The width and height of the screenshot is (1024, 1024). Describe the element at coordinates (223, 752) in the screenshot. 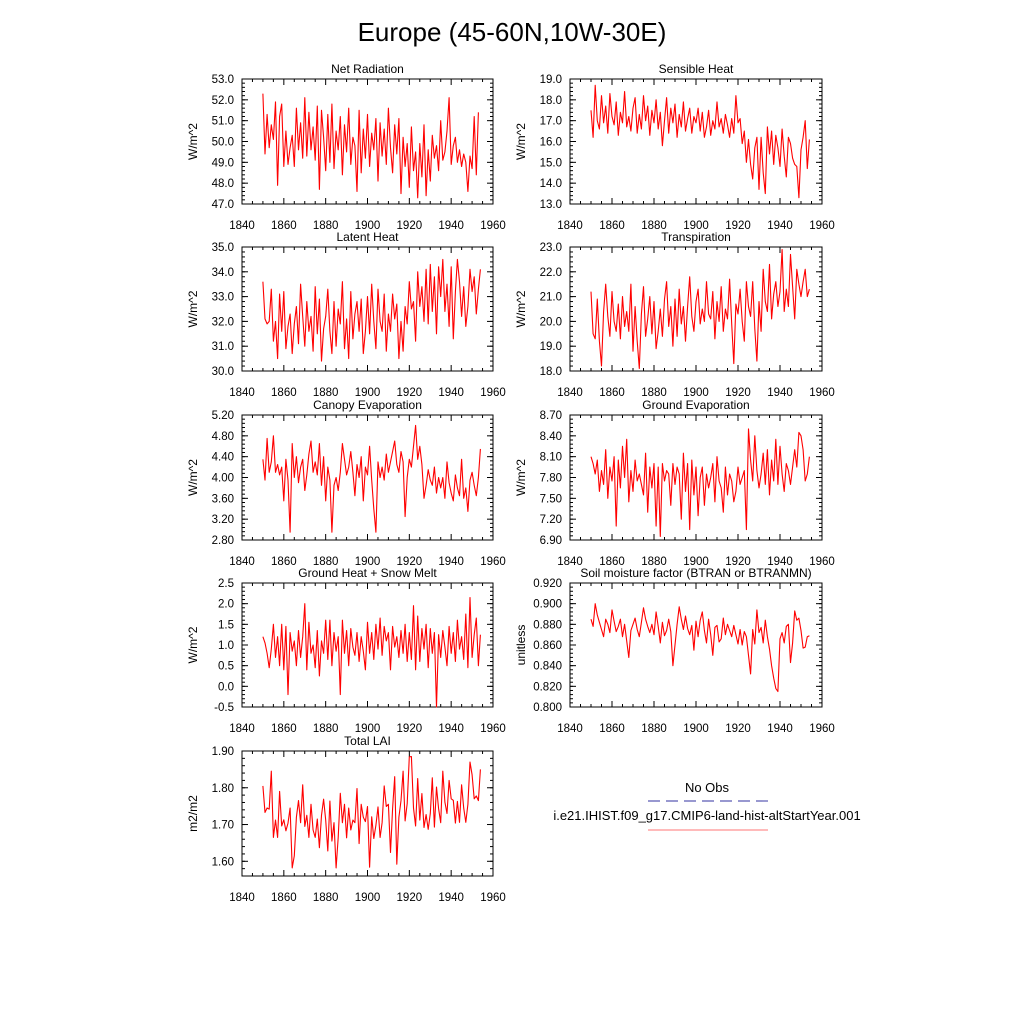

I see `y-tick-label: 1.90` at that location.